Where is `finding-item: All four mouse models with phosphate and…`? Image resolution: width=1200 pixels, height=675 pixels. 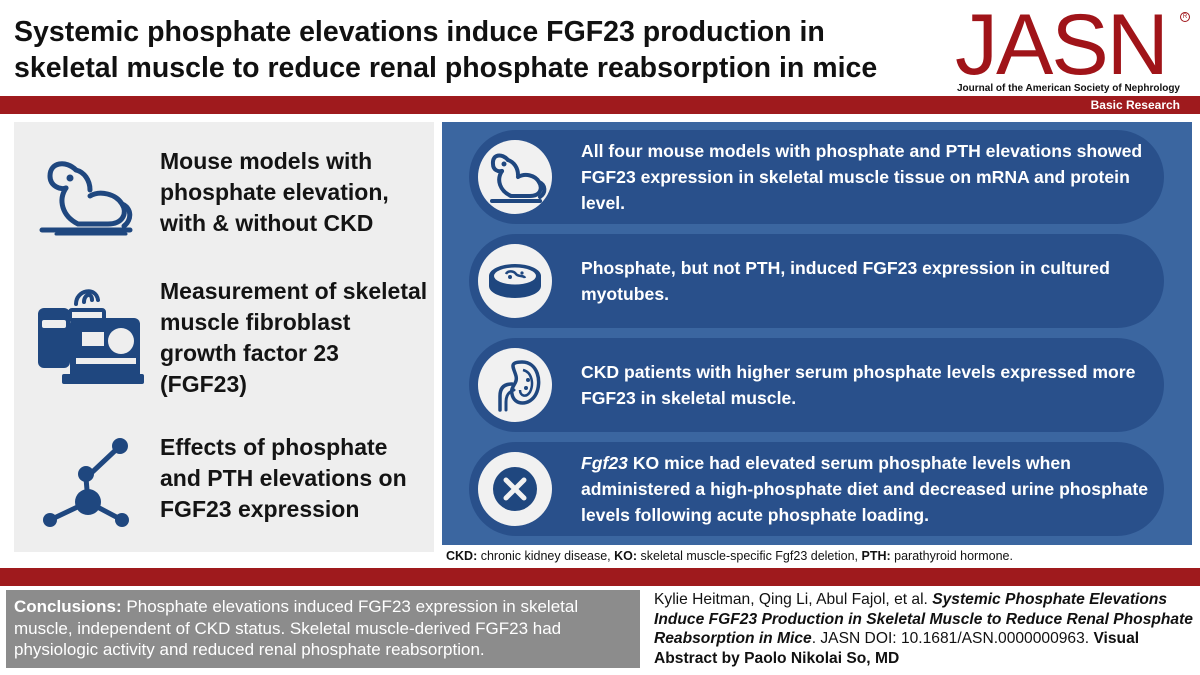
finding-item: All four mouse models with phosphate and… is located at coordinates (816, 177).